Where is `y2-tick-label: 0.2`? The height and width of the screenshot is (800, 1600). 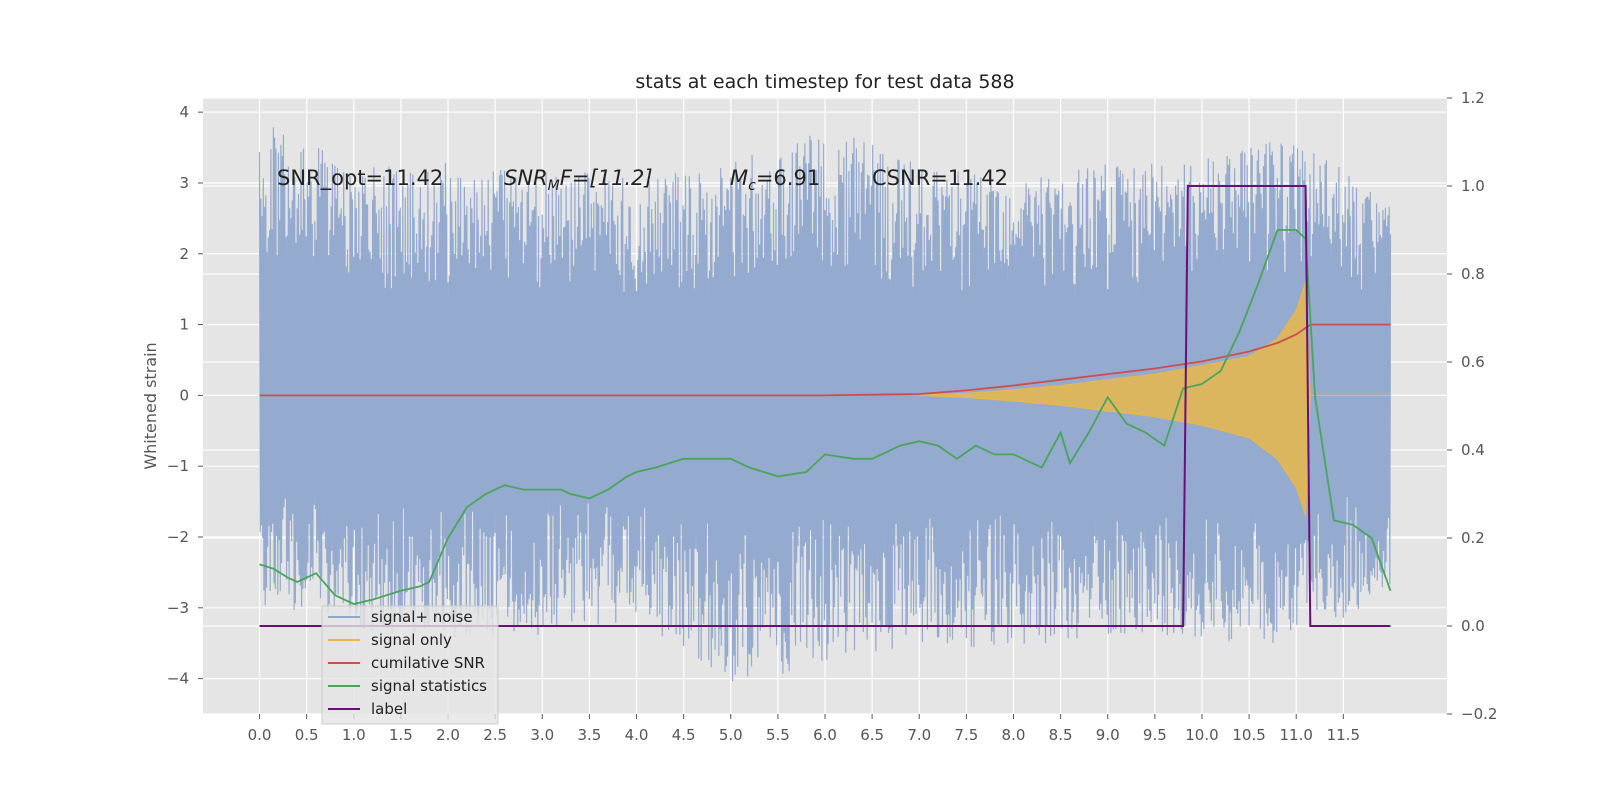 y2-tick-label: 0.2 is located at coordinates (1473, 538).